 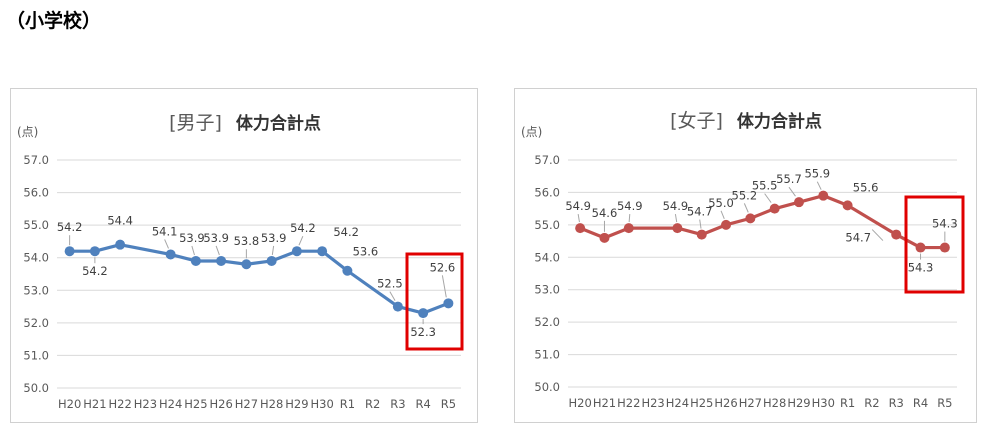 What do you see at coordinates (347, 404) in the screenshot?
I see `boys-x-tick-label: R1` at bounding box center [347, 404].